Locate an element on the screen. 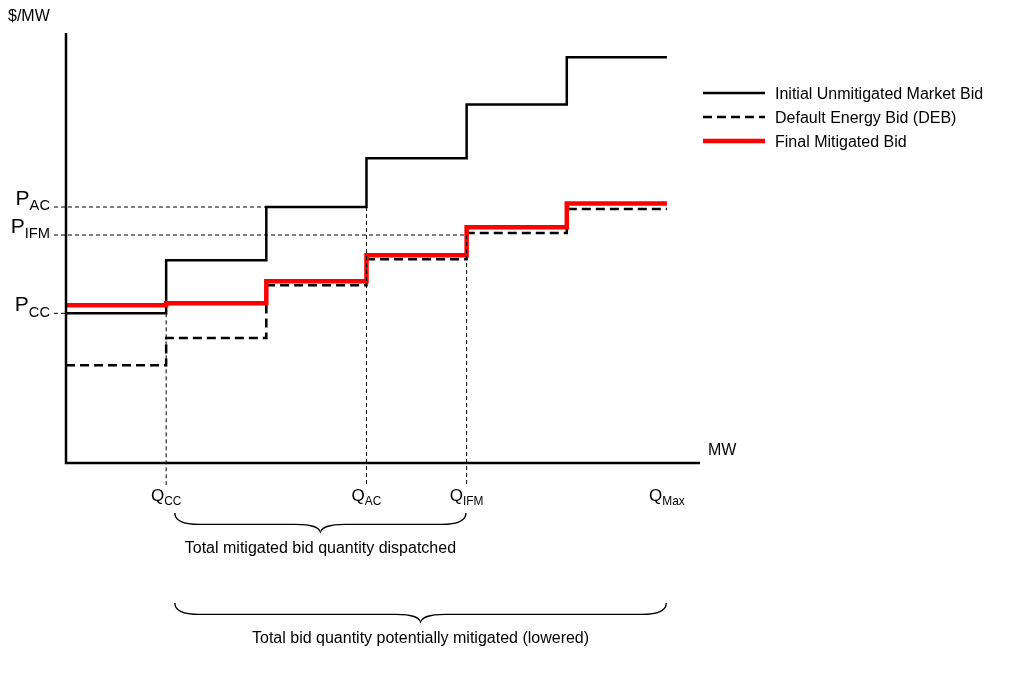  text: Total mitigated bid quantity dispatched is located at coordinates (320, 547).